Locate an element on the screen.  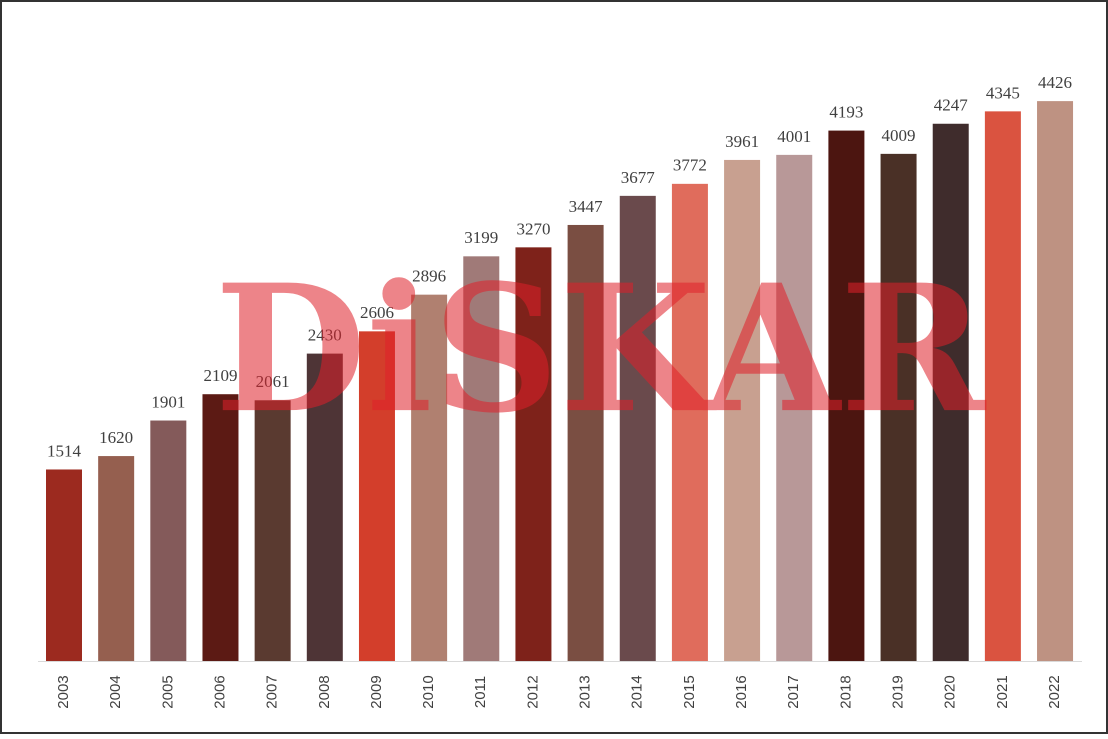
data-label: 3199 is located at coordinates (481, 237).